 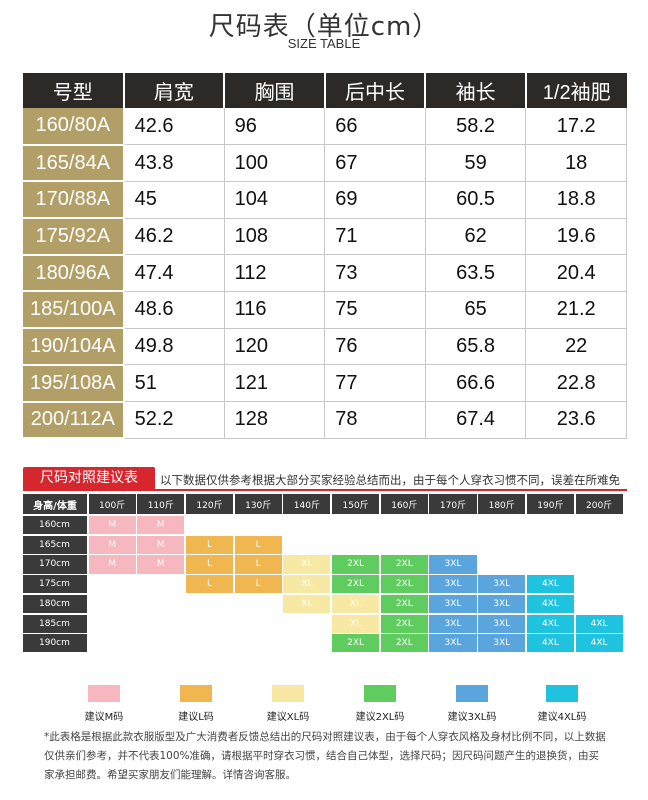 I want to click on measurement-cell: 76, so click(x=375, y=347).